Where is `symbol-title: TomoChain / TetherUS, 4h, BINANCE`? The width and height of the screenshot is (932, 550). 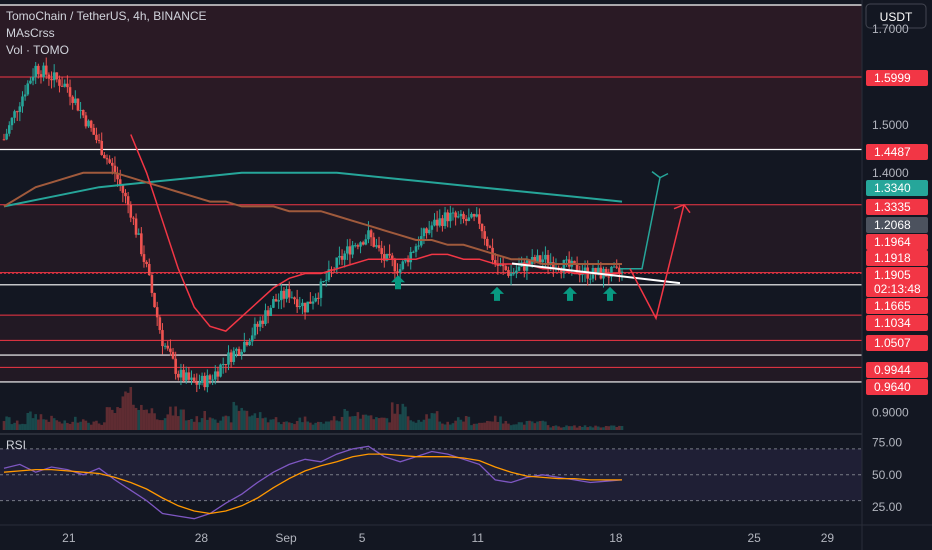 symbol-title: TomoChain / TetherUS, 4h, BINANCE is located at coordinates (106, 16).